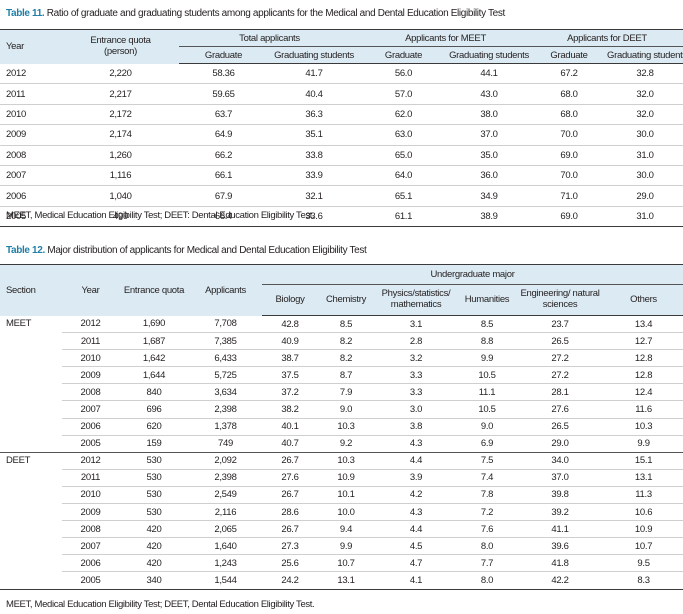  What do you see at coordinates (487, 529) in the screenshot?
I see `t12-cell: 7.6` at bounding box center [487, 529].